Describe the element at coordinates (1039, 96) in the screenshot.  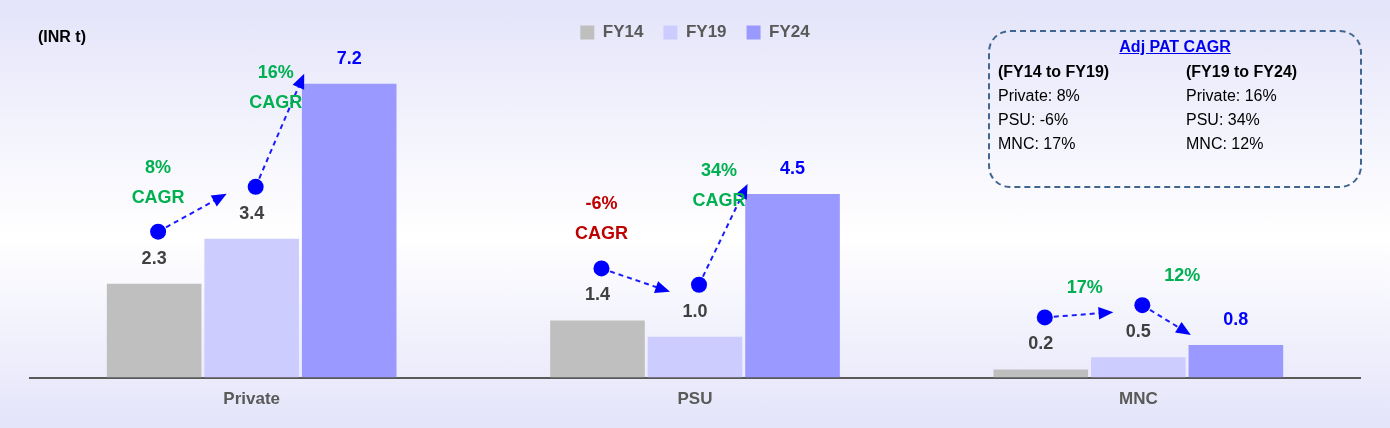
I see `annotation: Private: 8%` at that location.